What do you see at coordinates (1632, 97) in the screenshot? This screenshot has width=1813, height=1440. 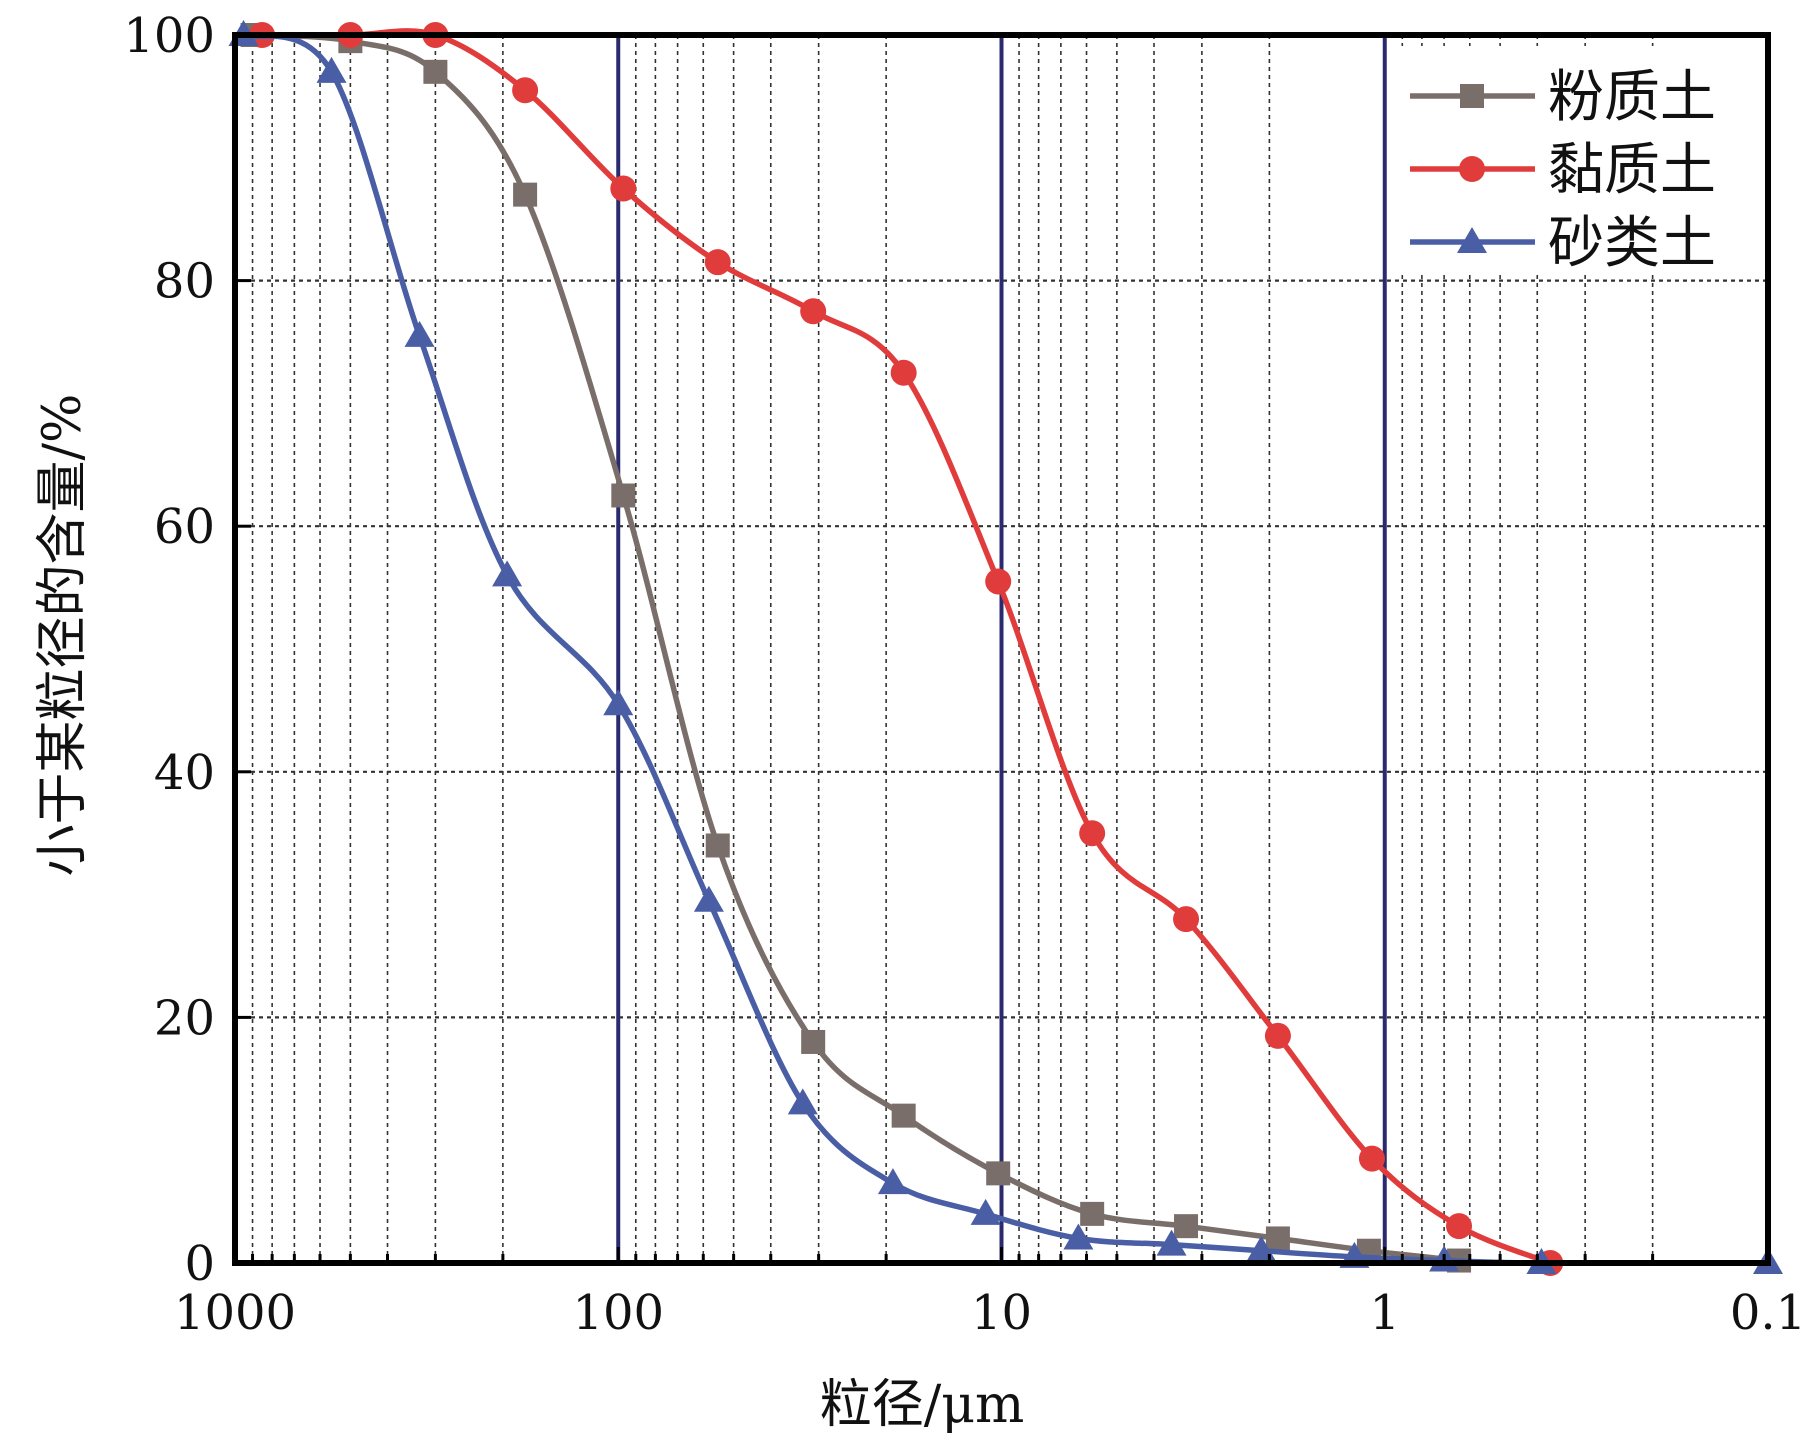 I see `legend-label: 粉质土` at bounding box center [1632, 97].